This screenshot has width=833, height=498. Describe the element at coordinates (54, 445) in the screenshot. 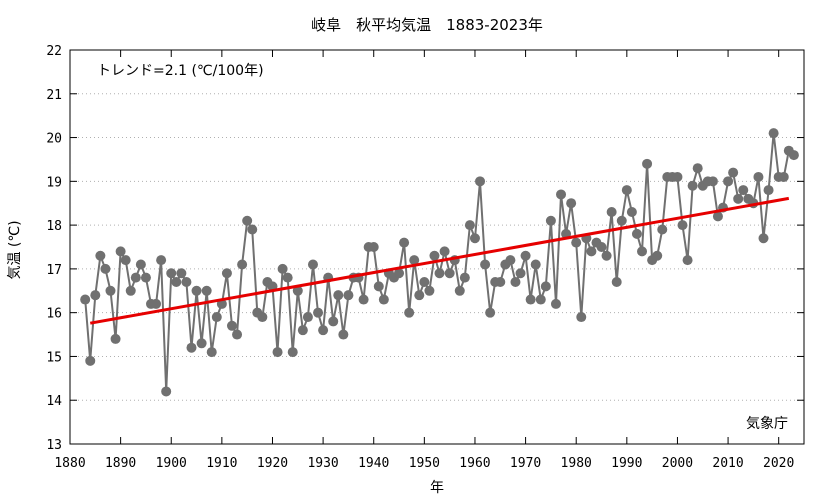

I see `y-tick-label: 13` at that location.